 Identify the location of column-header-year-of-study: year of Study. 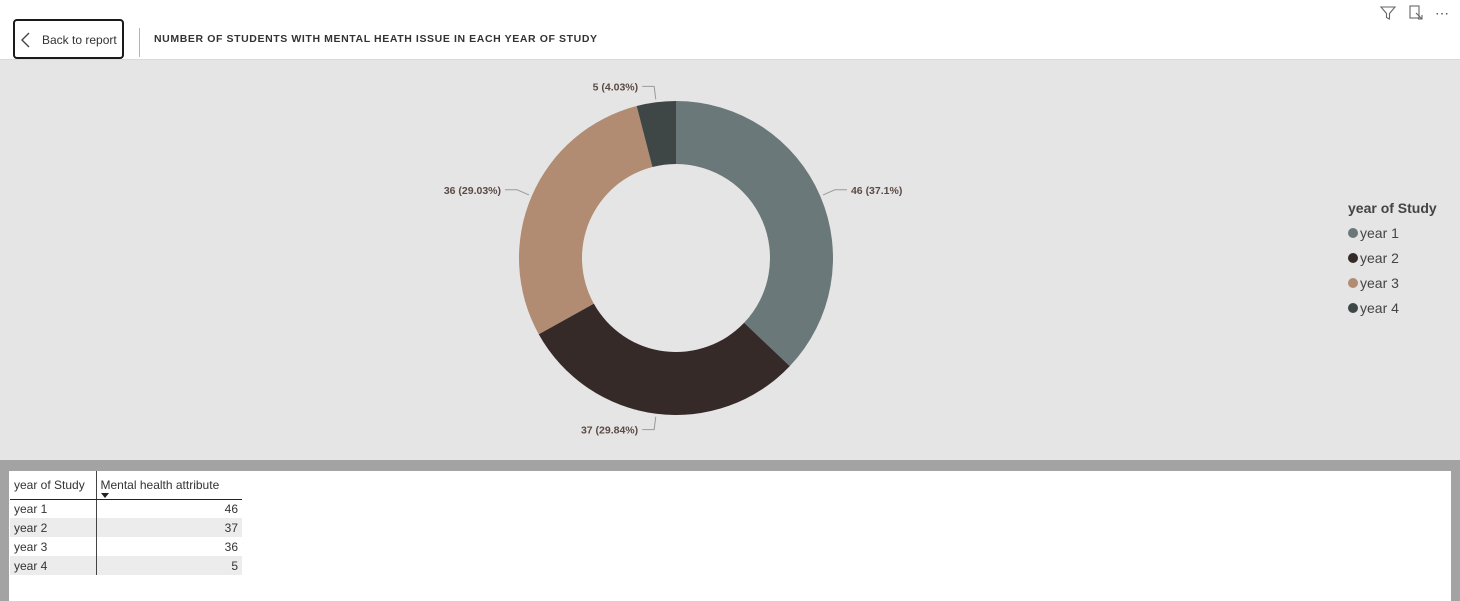
(53, 485).